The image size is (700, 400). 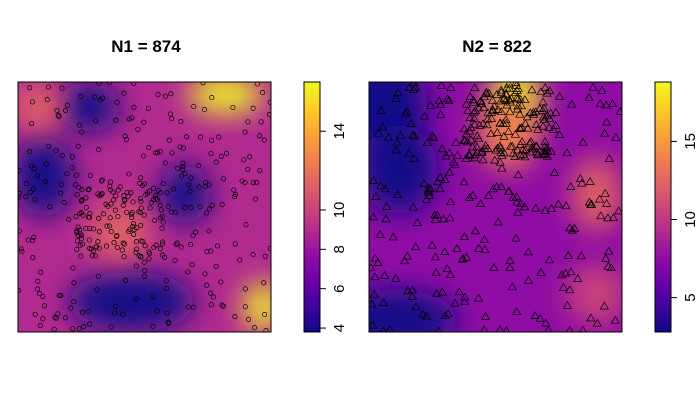 I want to click on colorbar-tick-label: 10, so click(x=339, y=210).